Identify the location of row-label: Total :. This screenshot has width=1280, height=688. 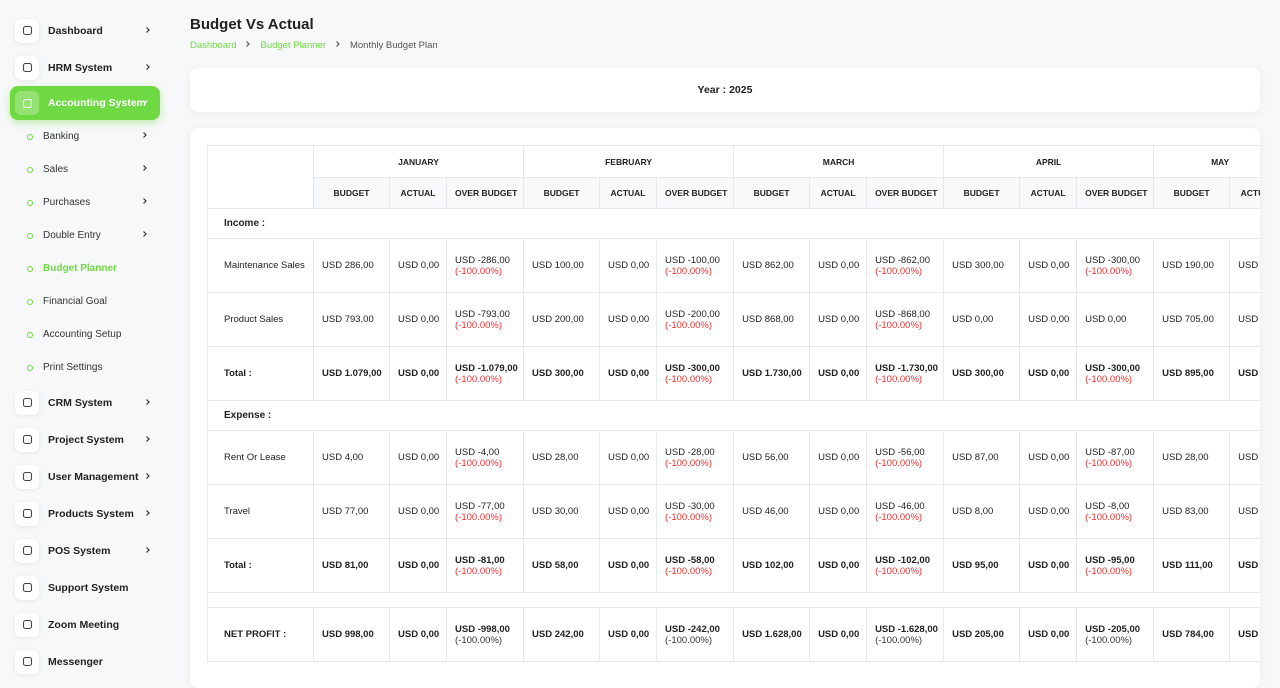
(260, 565).